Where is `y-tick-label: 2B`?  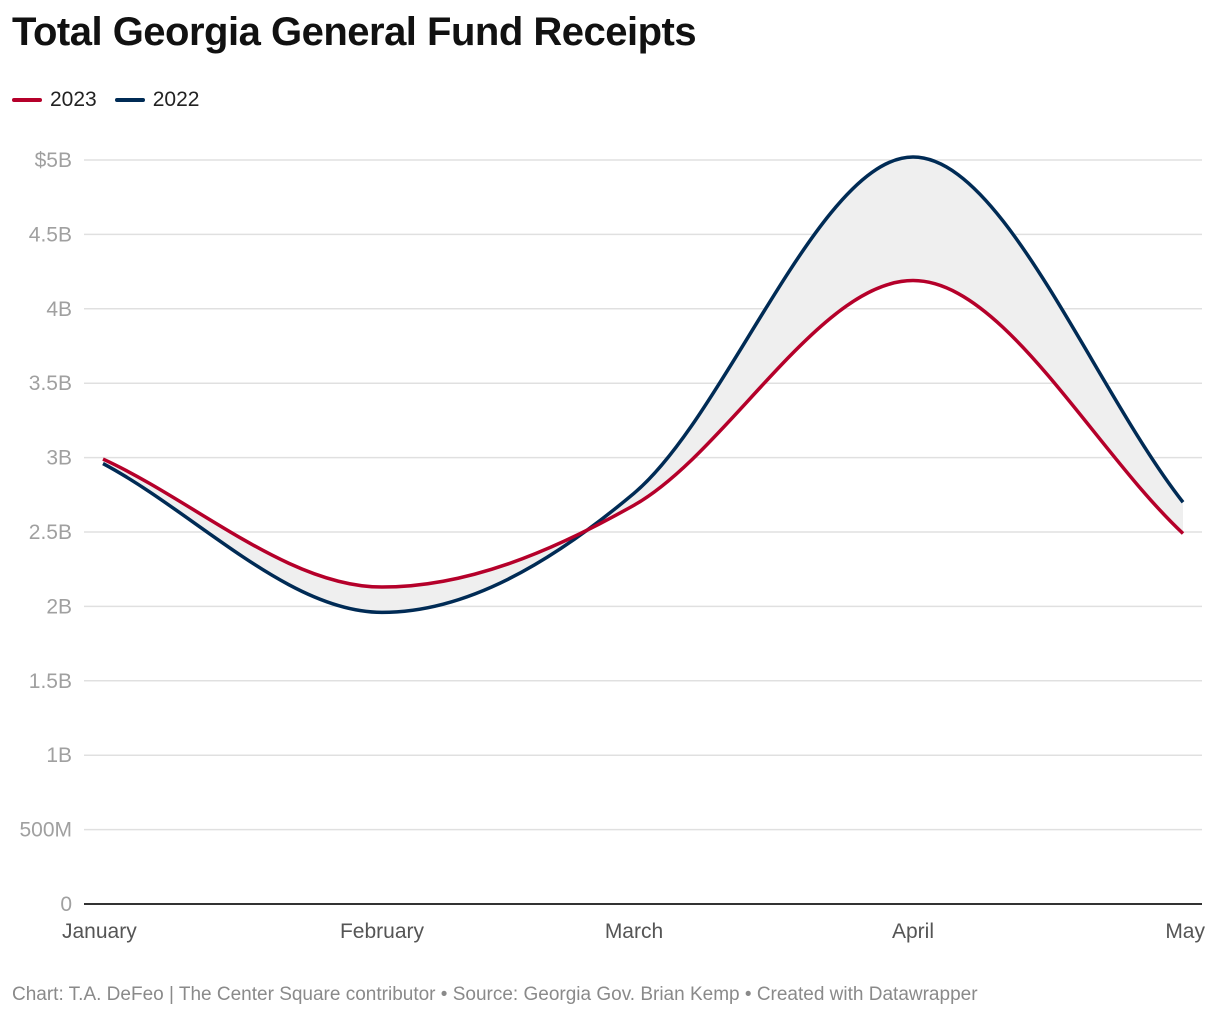
y-tick-label: 2B is located at coordinates (59, 606).